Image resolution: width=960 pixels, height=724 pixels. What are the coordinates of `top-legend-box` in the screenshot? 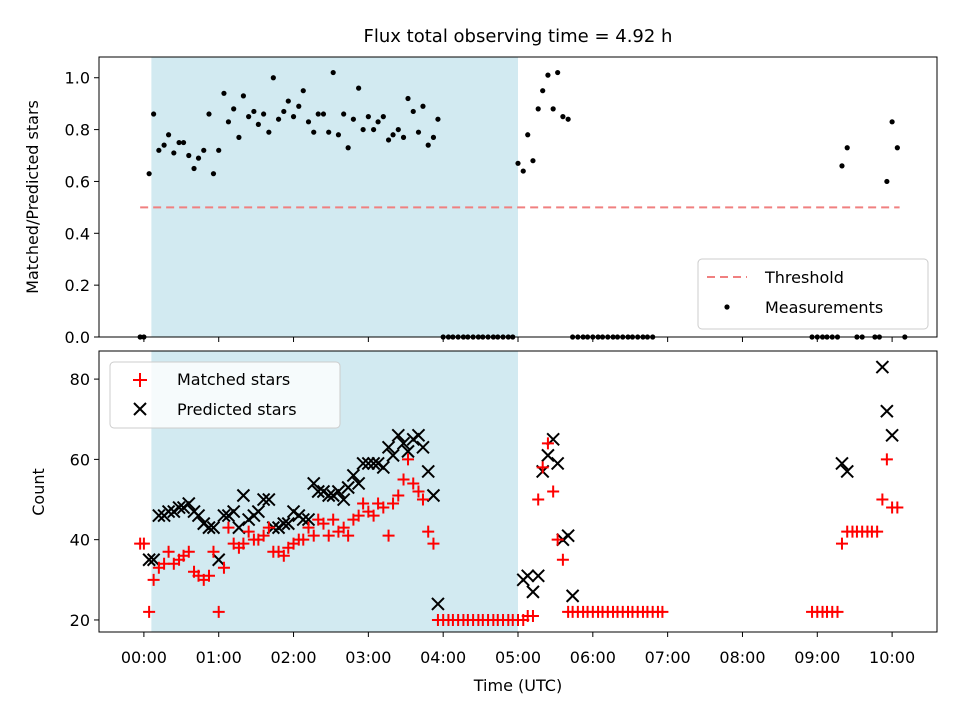 It's located at (813, 294).